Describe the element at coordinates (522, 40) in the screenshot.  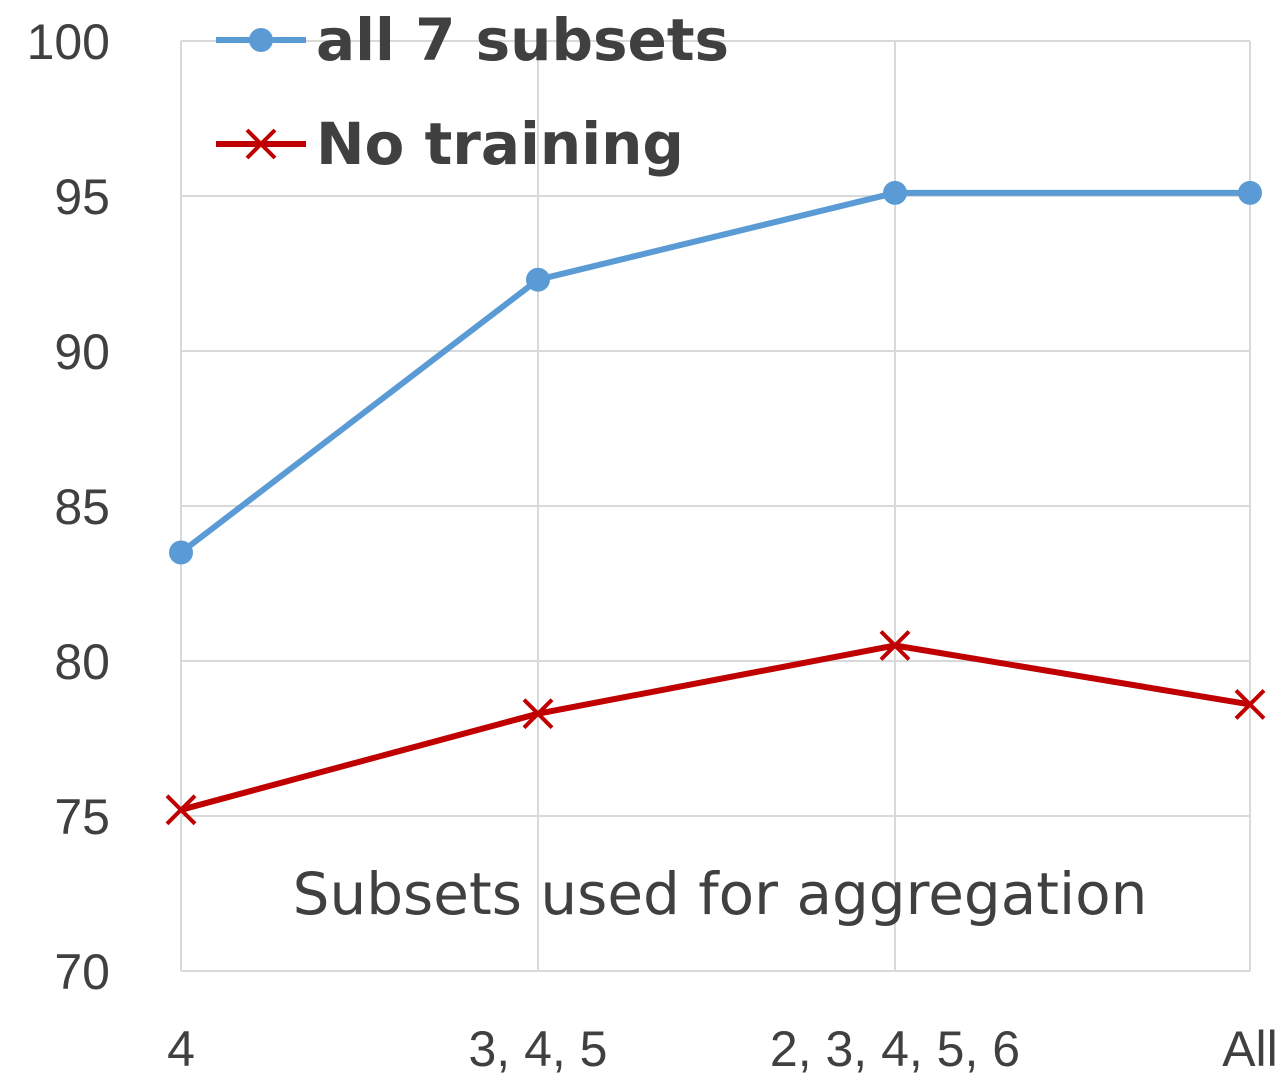
I see `legend-label: all 7 subsets` at that location.